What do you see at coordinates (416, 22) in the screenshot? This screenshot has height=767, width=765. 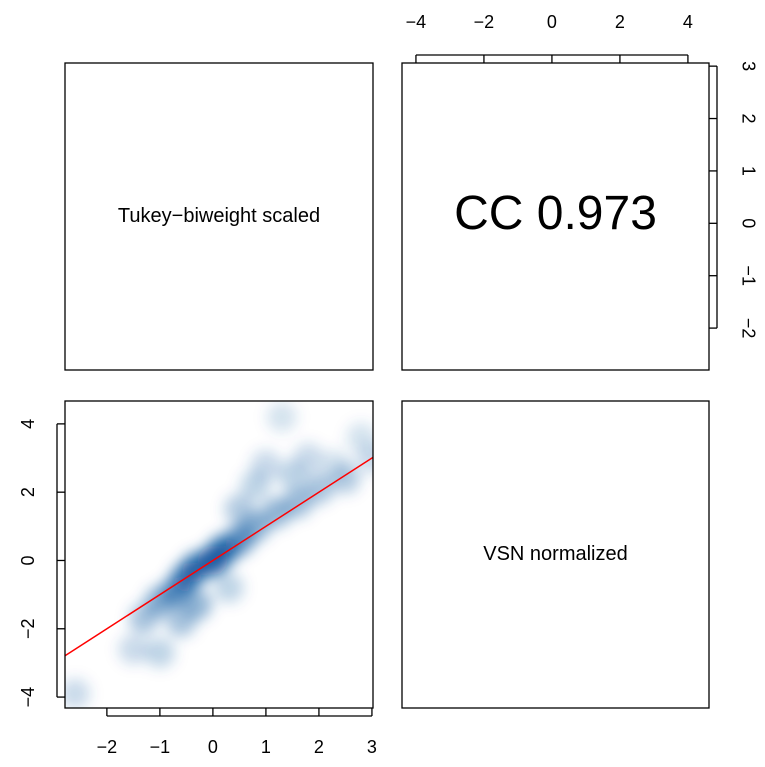 I see `x-tick-label: −4` at bounding box center [416, 22].